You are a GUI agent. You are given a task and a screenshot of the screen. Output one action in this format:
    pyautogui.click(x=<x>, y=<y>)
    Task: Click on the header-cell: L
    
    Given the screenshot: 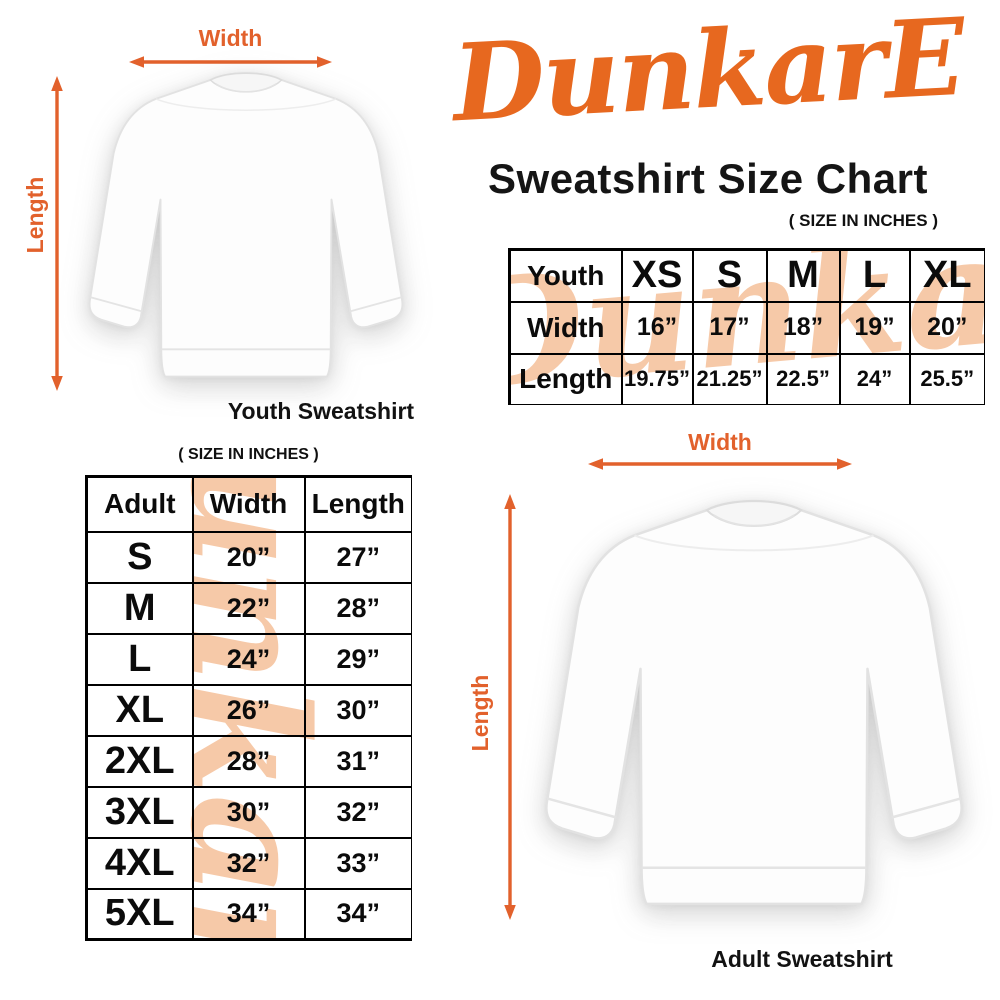 What is the action you would take?
    pyautogui.click(x=874, y=275)
    